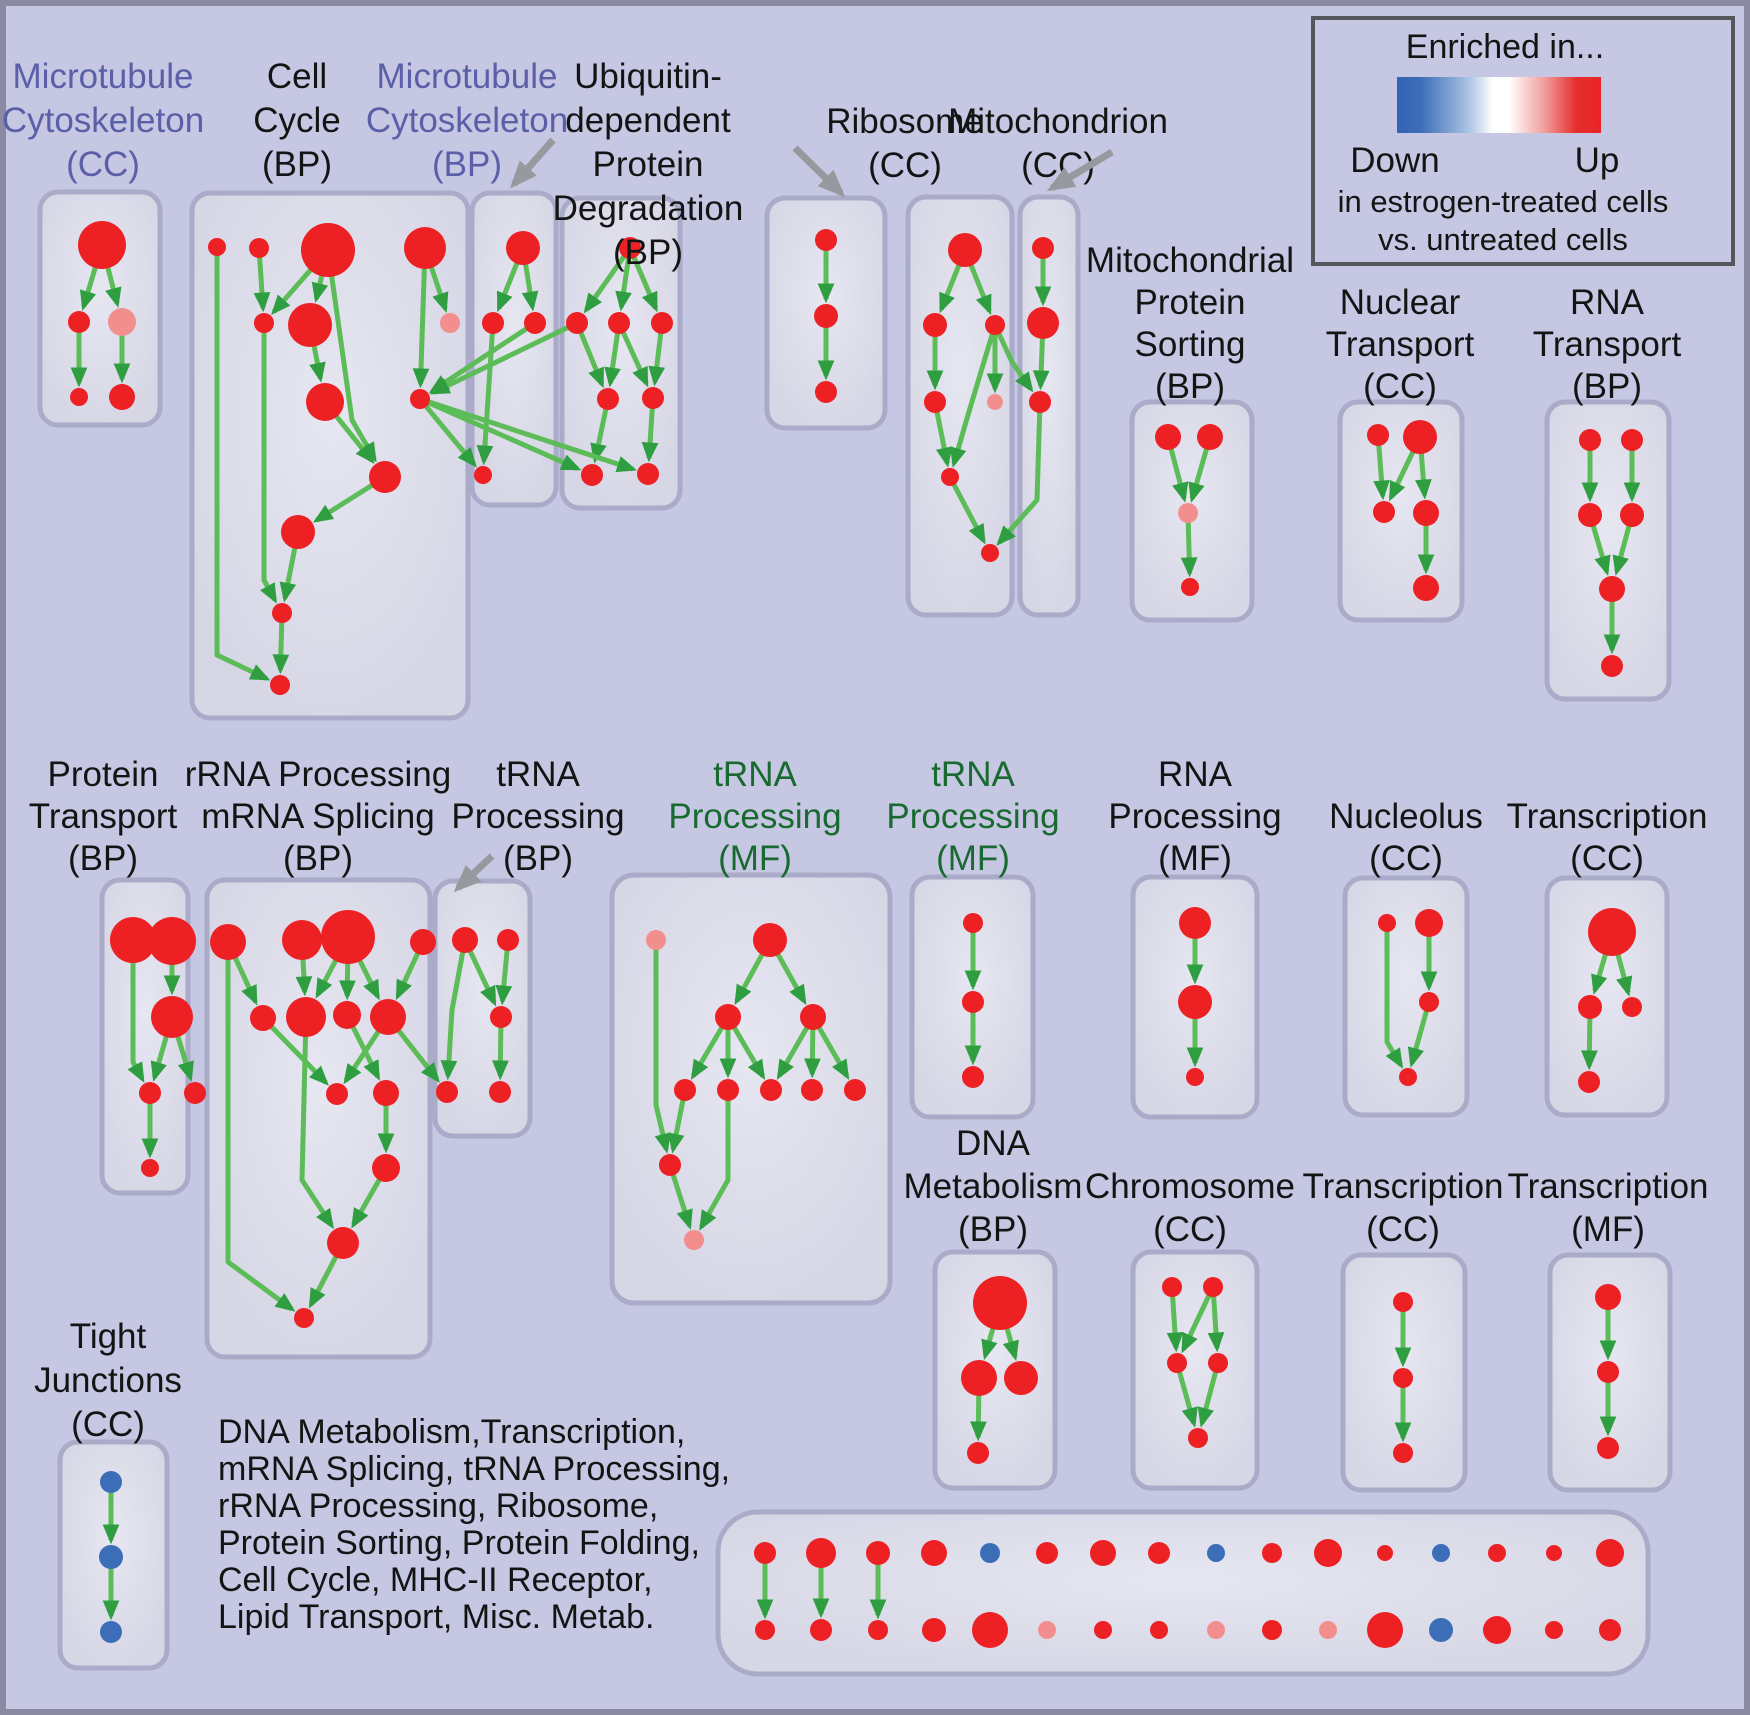  Describe the element at coordinates (454, 1010) in the screenshot. I see `edge-trna-bp` at that location.